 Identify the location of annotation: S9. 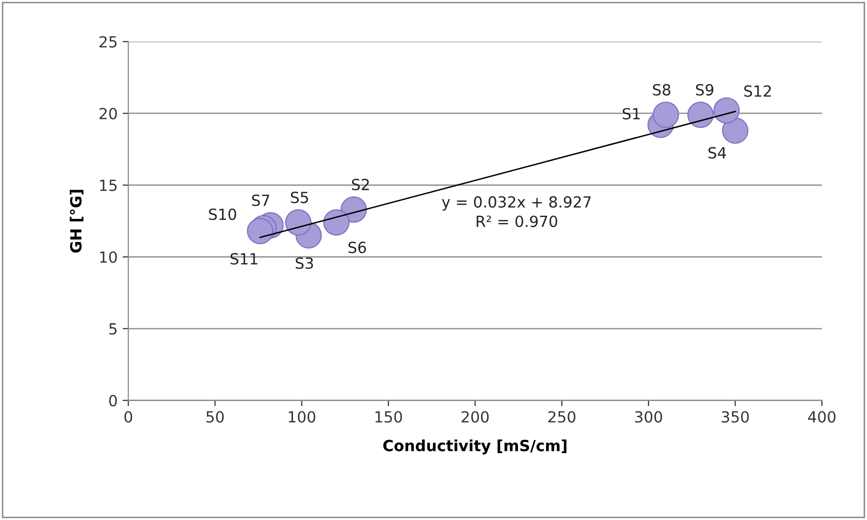
(705, 90).